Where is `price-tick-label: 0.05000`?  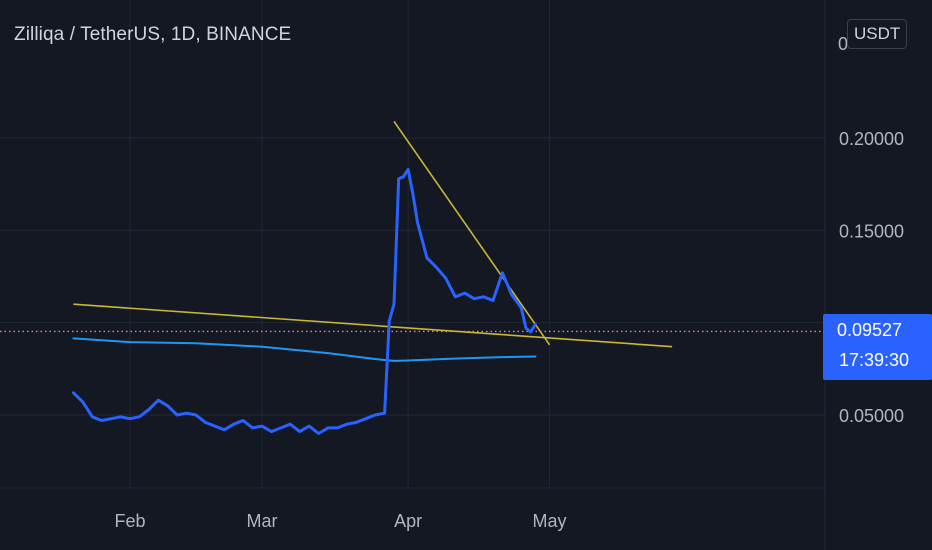
price-tick-label: 0.05000 is located at coordinates (871, 416).